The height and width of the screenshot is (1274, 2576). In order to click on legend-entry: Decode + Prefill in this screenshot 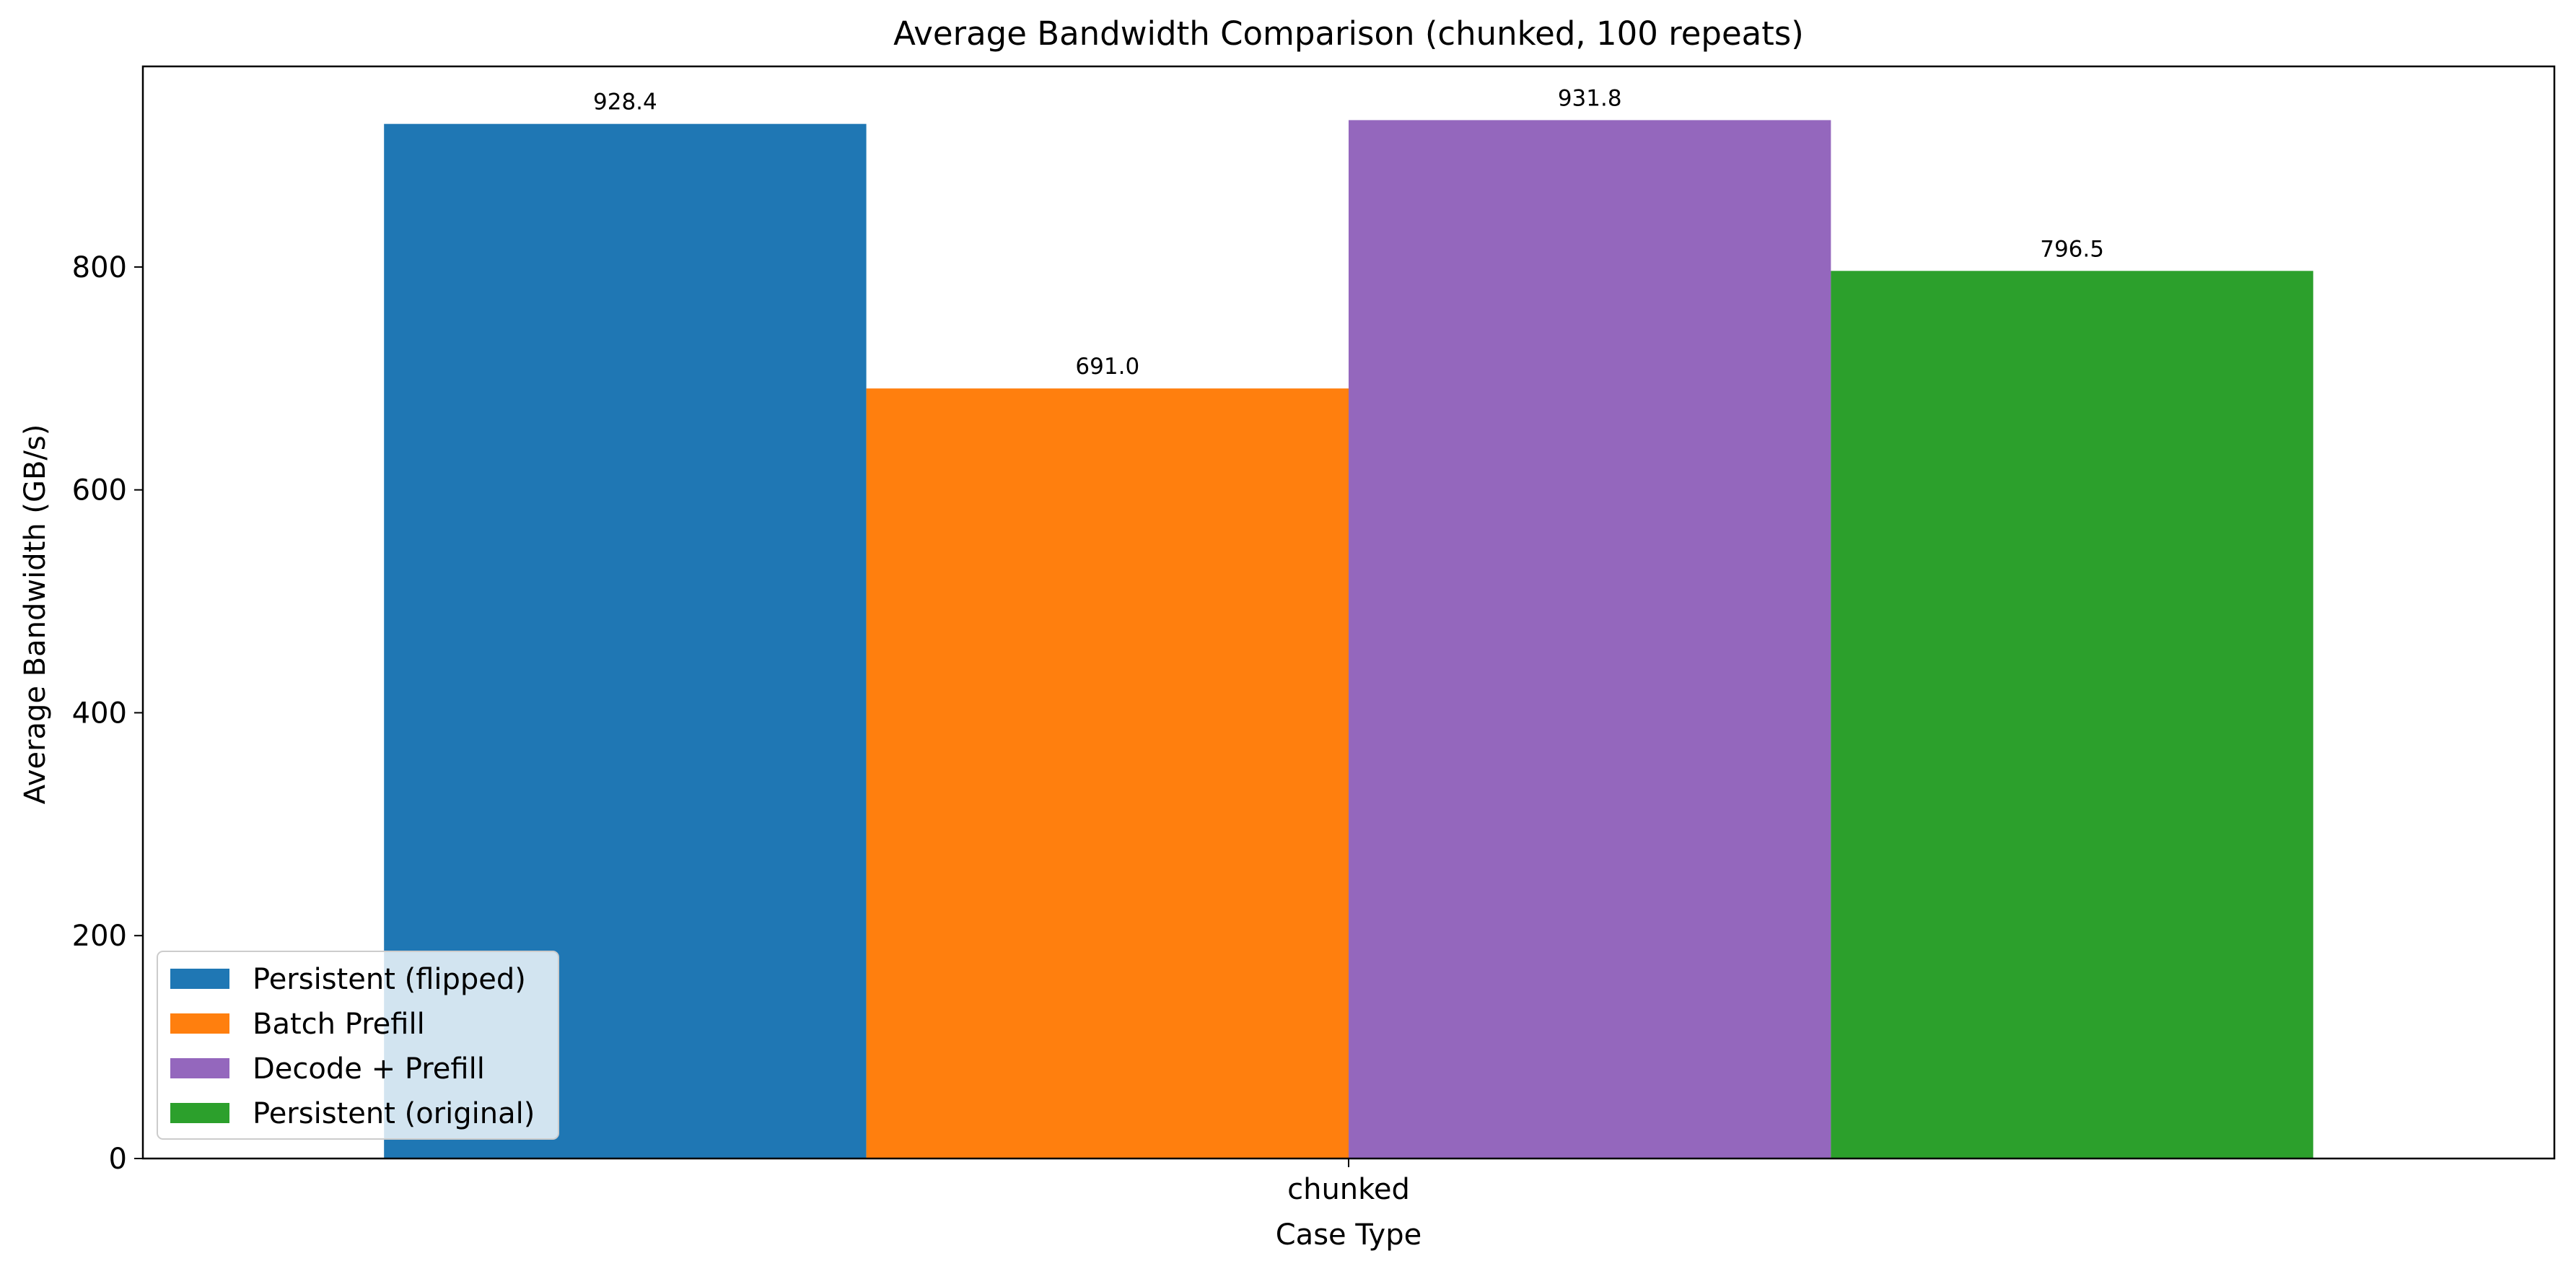, I will do `click(369, 1069)`.